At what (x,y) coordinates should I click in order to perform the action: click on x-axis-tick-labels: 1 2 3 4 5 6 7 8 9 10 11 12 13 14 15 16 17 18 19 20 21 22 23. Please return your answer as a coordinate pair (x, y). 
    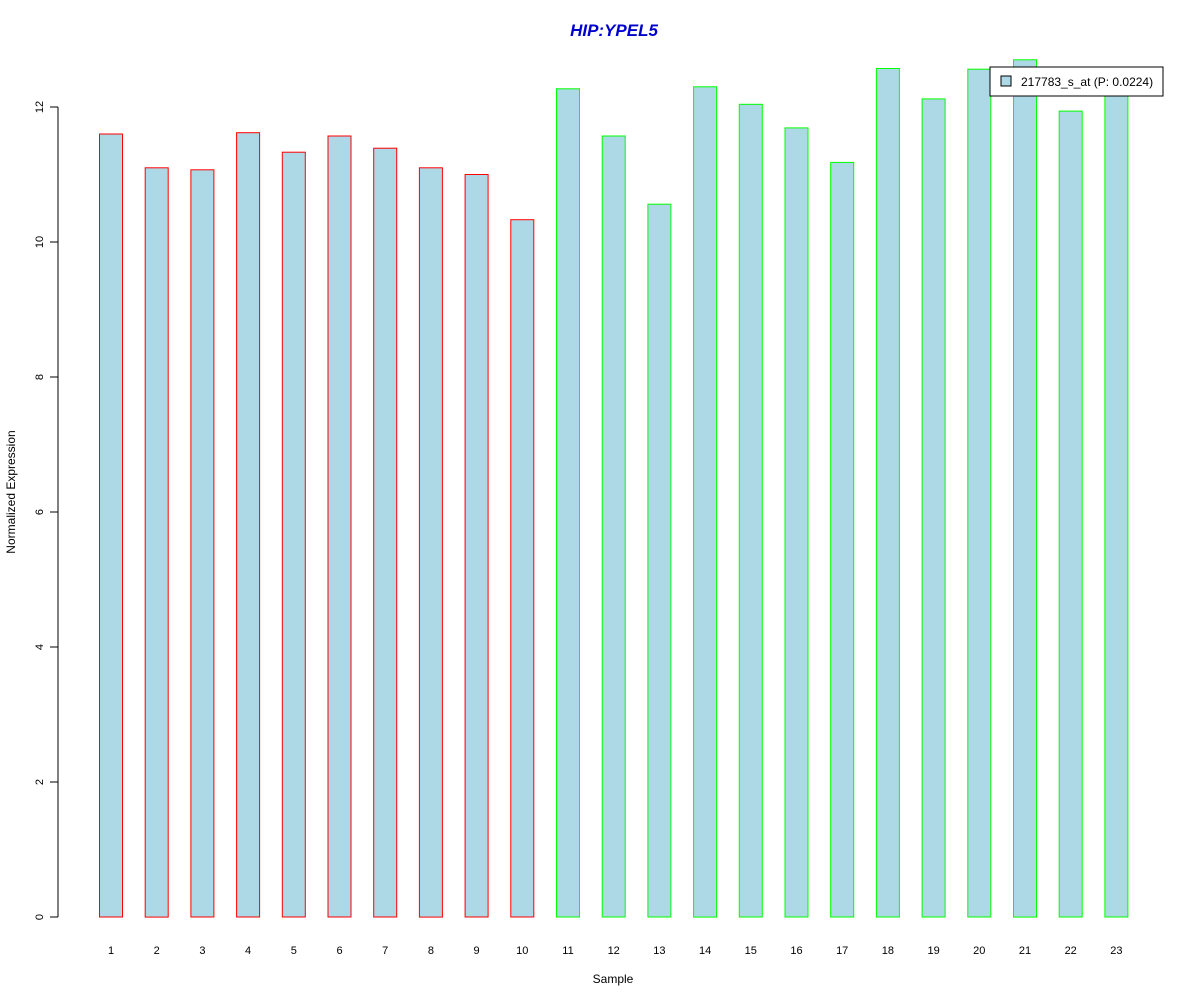
    Looking at the image, I should click on (615, 951).